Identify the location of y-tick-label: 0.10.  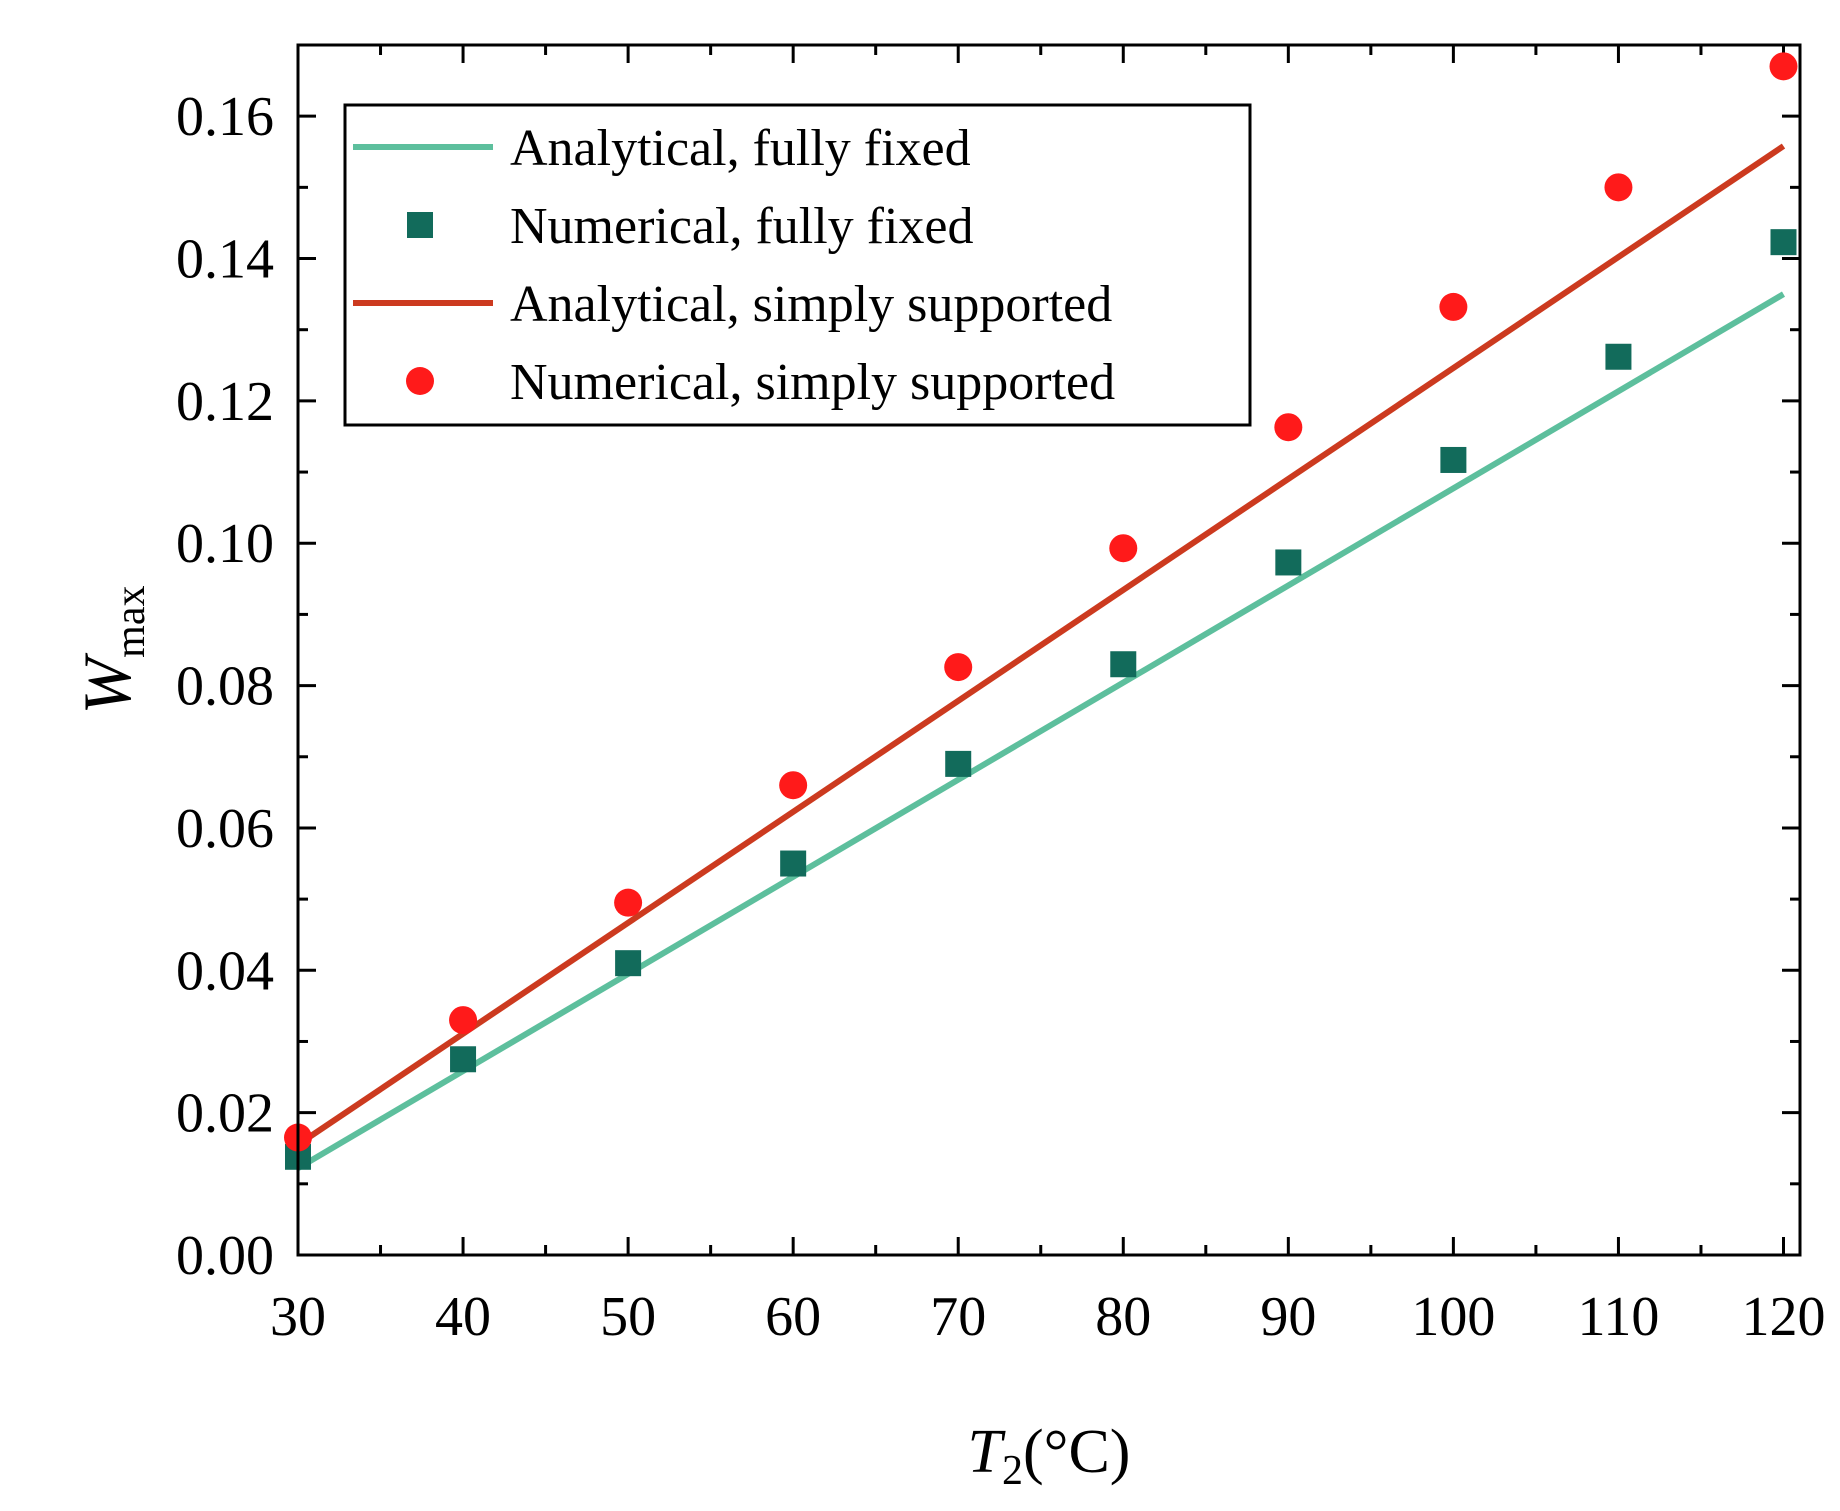
(225, 544).